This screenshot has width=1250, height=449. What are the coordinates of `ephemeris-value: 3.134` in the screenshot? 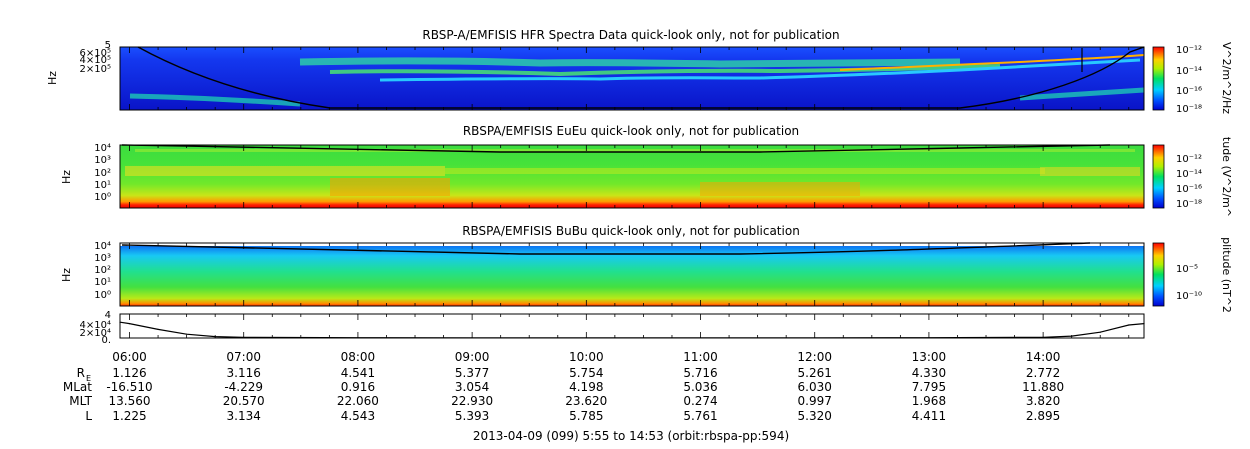 It's located at (244, 416).